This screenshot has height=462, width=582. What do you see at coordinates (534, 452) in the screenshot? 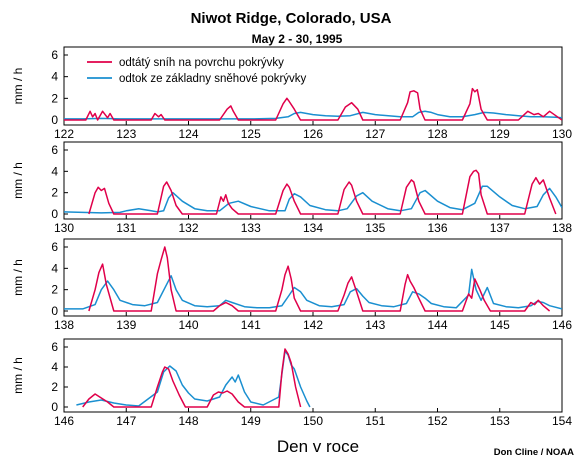
I see `credit-text: Don Cline / NOAA` at bounding box center [534, 452].